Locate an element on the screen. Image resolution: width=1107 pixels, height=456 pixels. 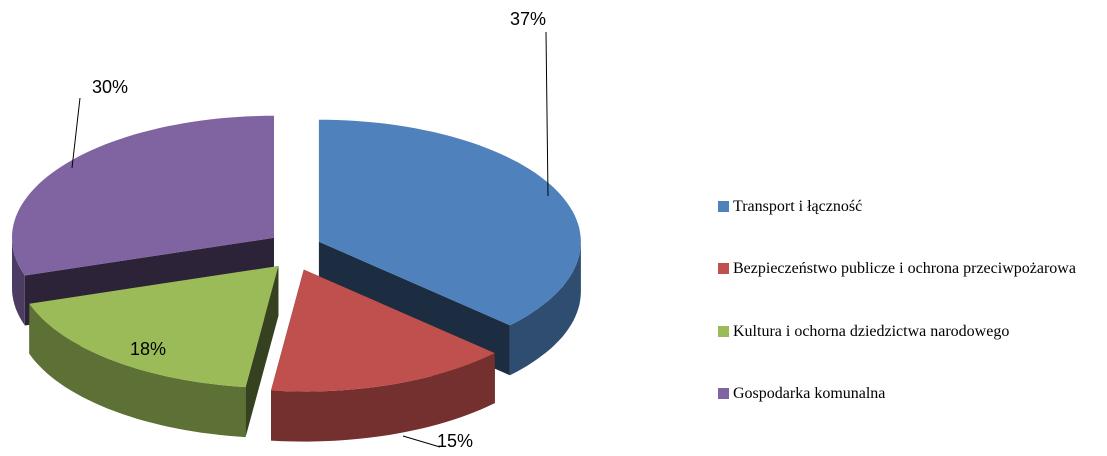
legend-label: Kultura i ochorna dziedzictwa narodowego is located at coordinates (871, 331).